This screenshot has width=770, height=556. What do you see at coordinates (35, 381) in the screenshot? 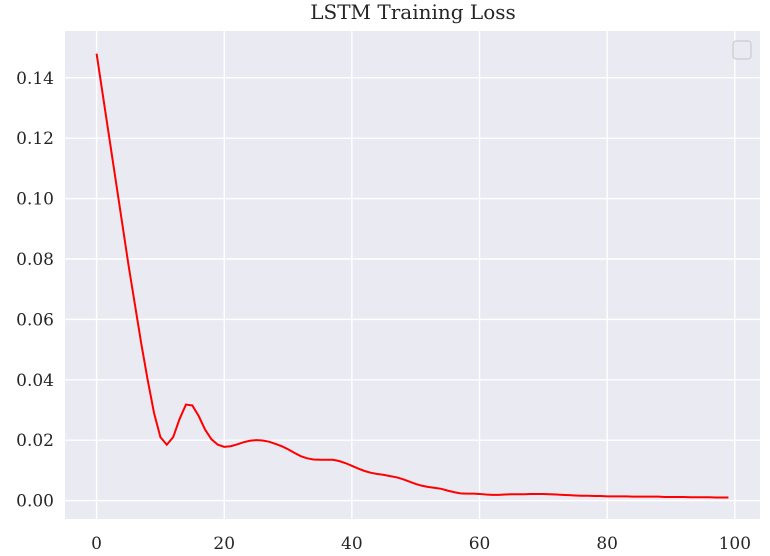
I see `y-tick-label: 0.04` at bounding box center [35, 381].